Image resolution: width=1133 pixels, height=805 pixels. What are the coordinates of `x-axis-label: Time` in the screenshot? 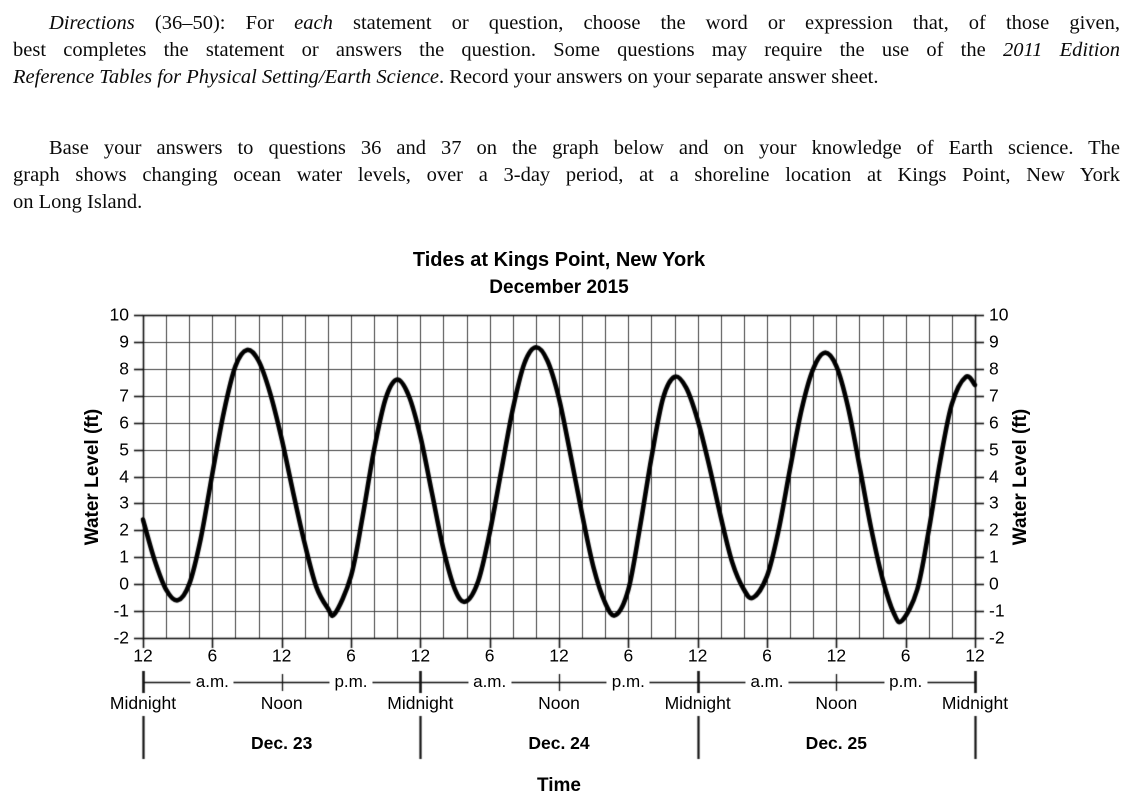 It's located at (559, 785).